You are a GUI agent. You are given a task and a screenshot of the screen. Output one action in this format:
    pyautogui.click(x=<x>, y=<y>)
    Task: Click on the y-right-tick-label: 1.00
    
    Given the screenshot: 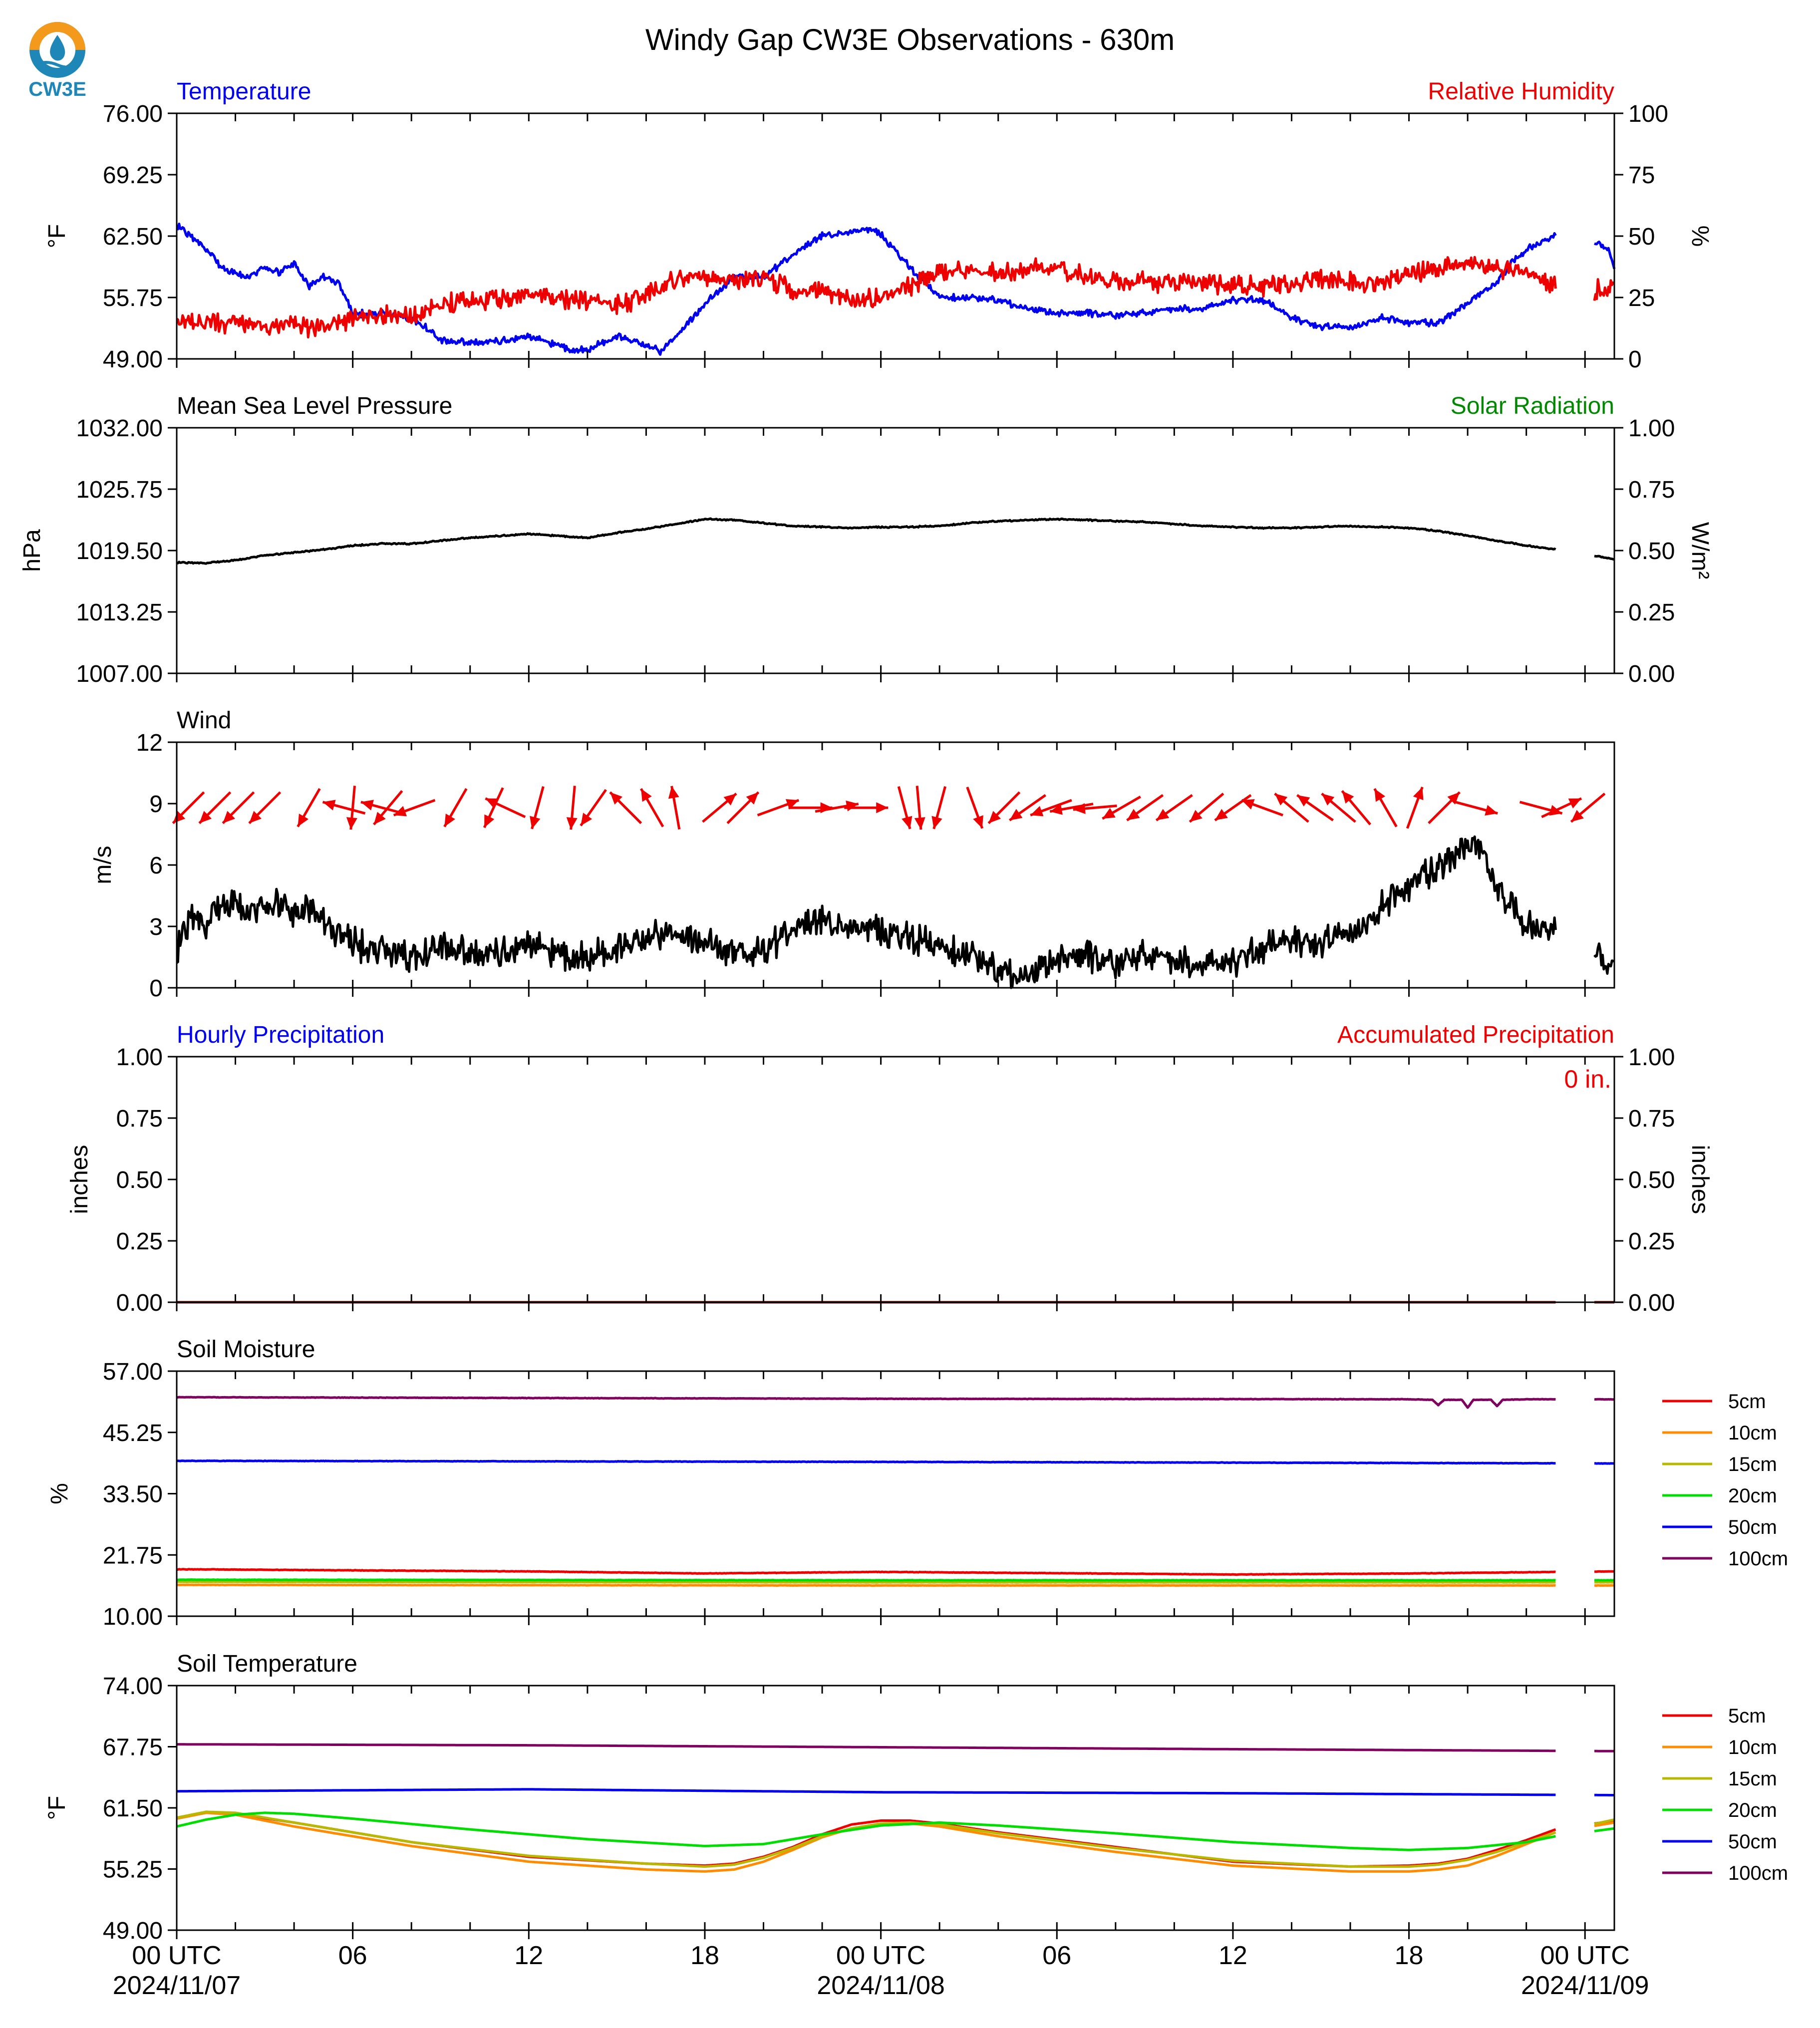 What is the action you would take?
    pyautogui.click(x=1651, y=428)
    